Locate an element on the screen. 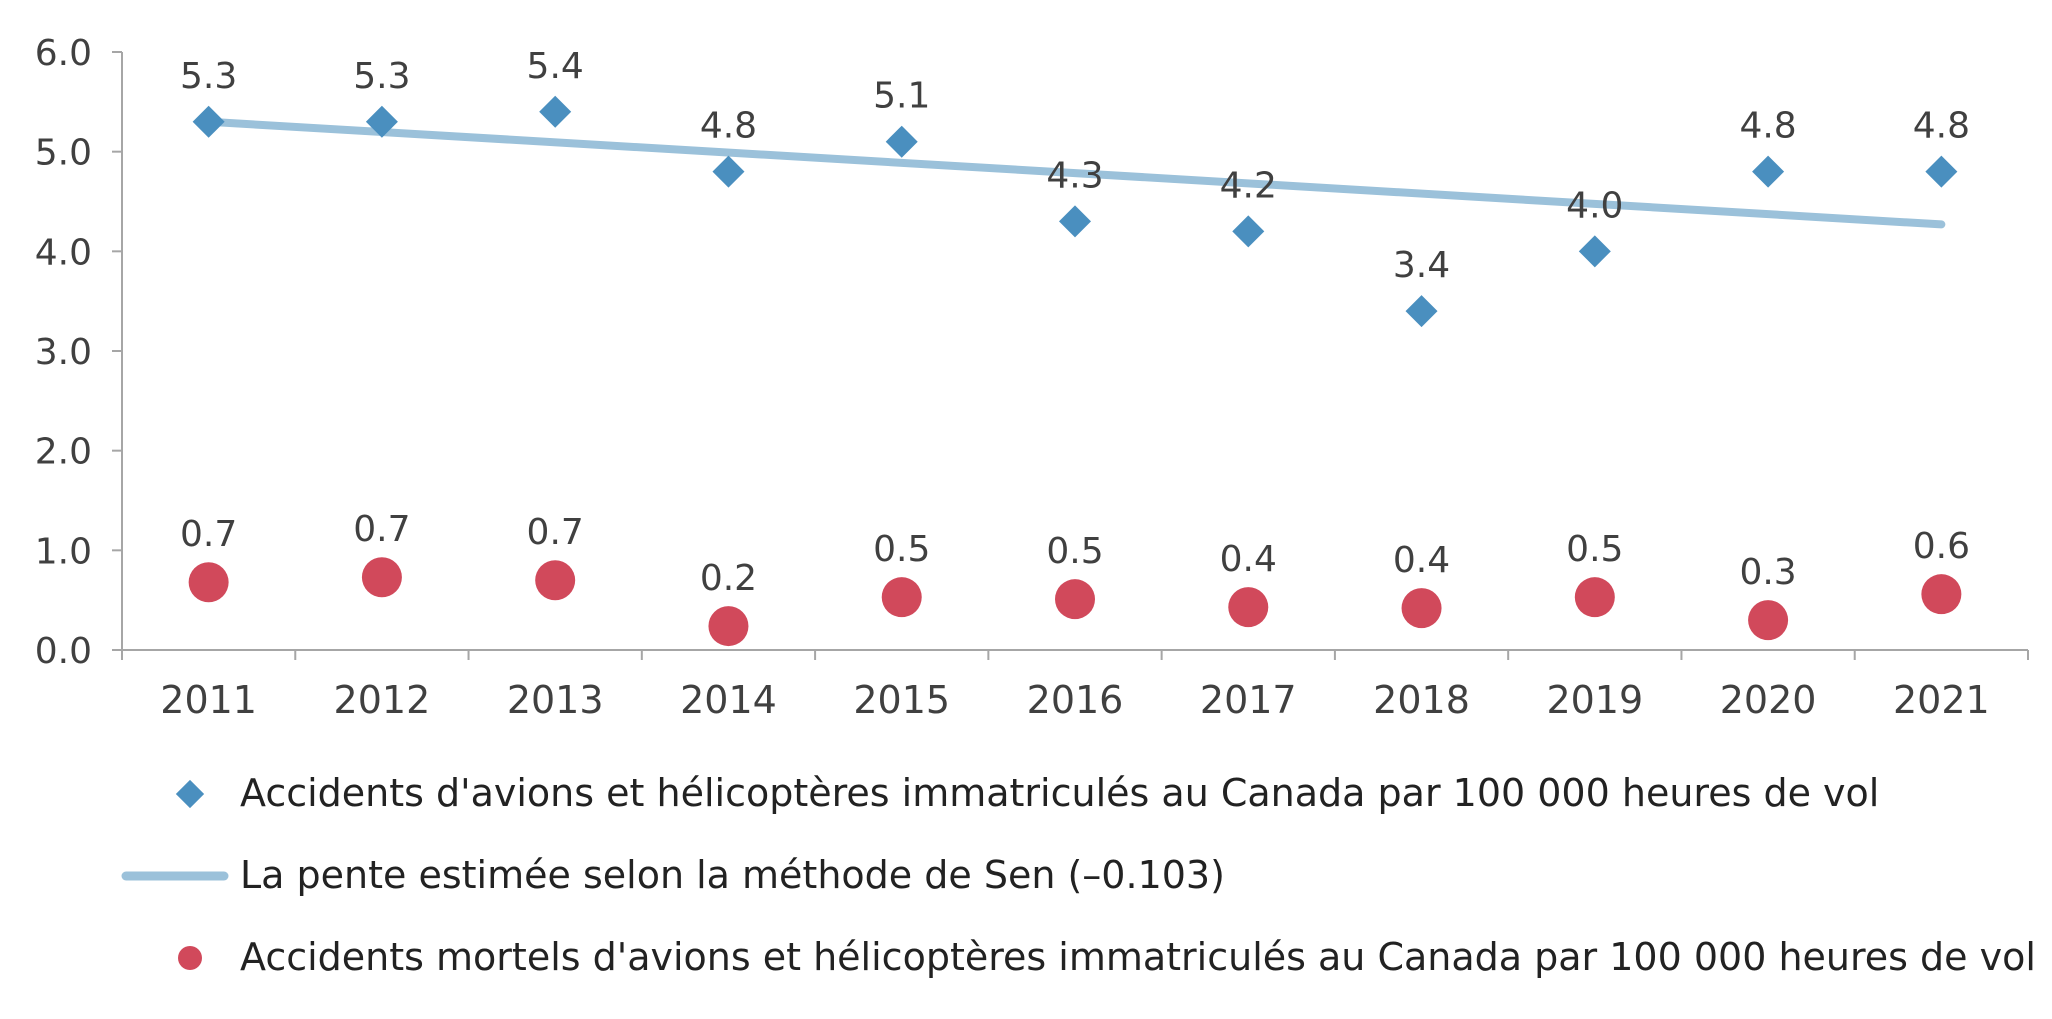 The image size is (2052, 1019). accident-rate-label: 4.3 is located at coordinates (1074, 175).